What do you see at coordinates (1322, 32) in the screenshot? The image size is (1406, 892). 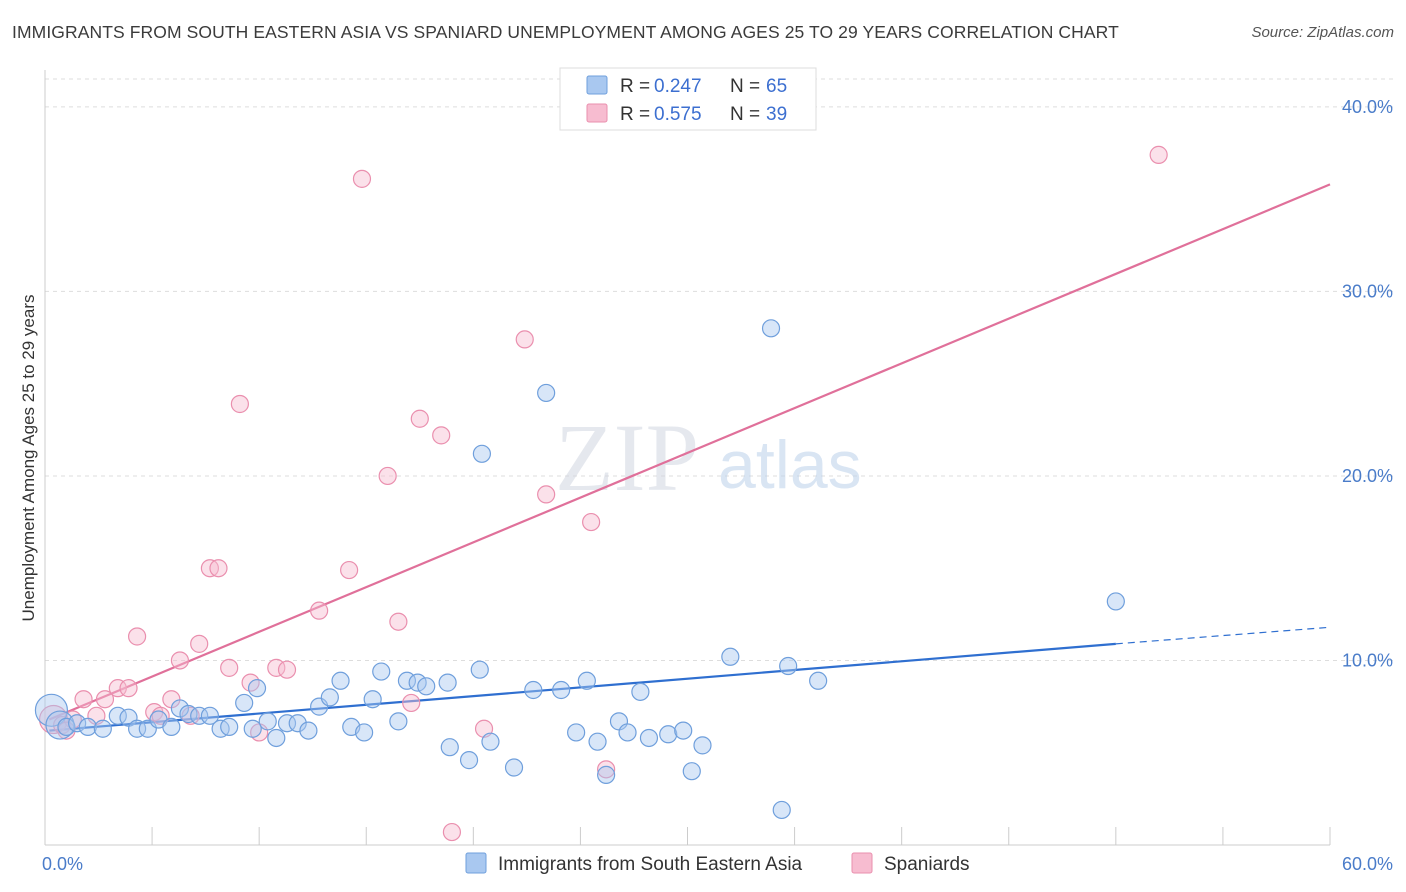 I see `source-label: Source: ZipAtlas.com` at bounding box center [1322, 32].